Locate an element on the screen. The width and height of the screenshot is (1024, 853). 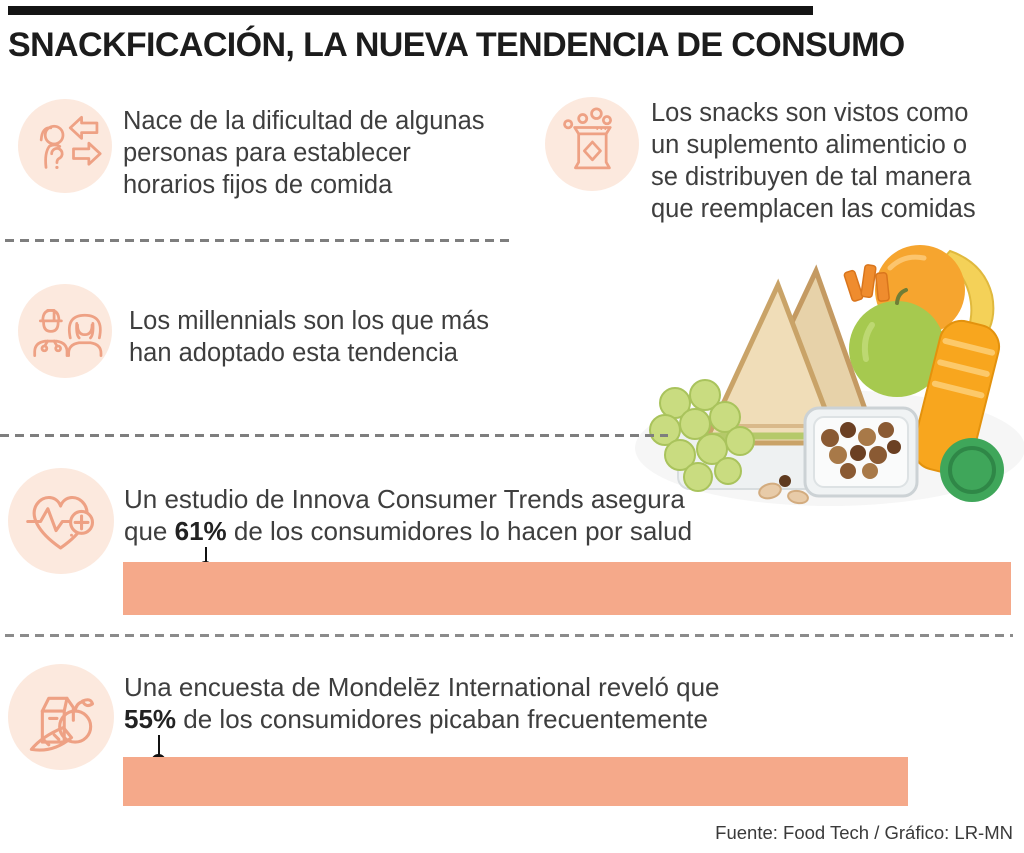
confused-person-arrows-icon is located at coordinates (65, 146).